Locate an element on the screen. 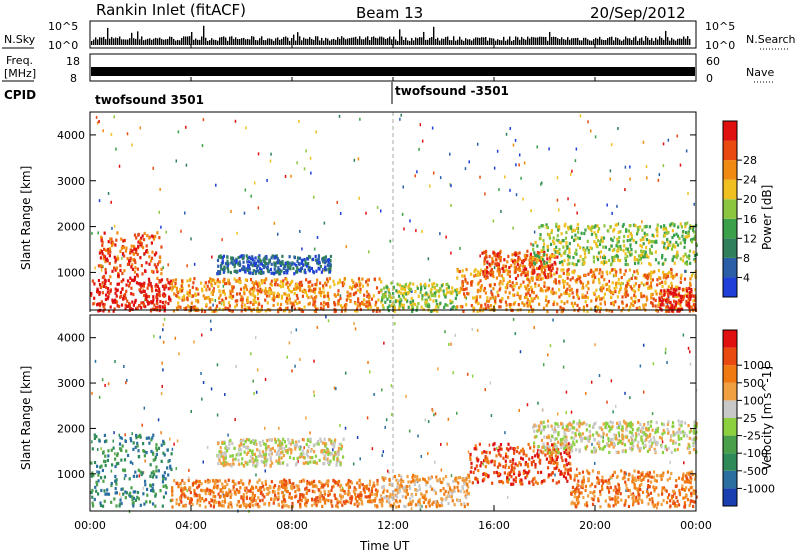 Image resolution: width=800 pixels, height=558 pixels. power-colorbar-label: Power [dB] is located at coordinates (767, 217).